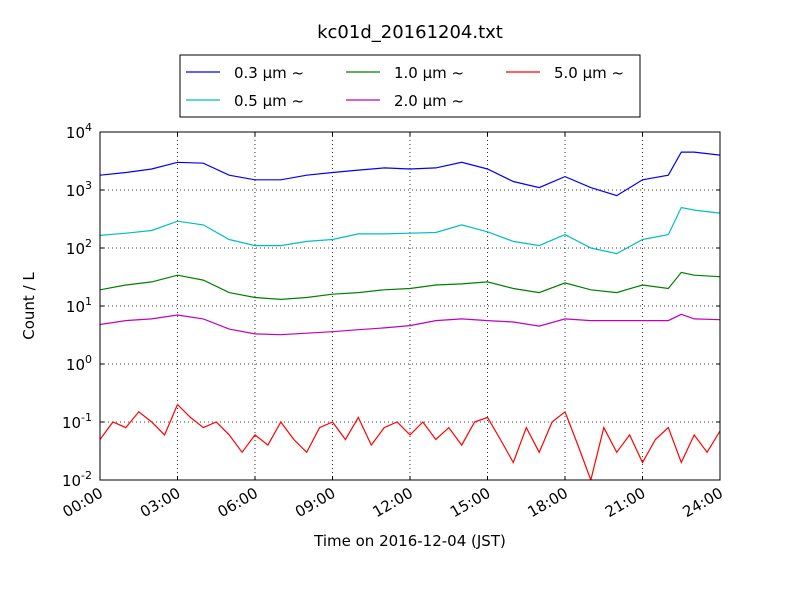  Describe the element at coordinates (269, 101) in the screenshot. I see `legend-label: 0.5 μm ~` at that location.